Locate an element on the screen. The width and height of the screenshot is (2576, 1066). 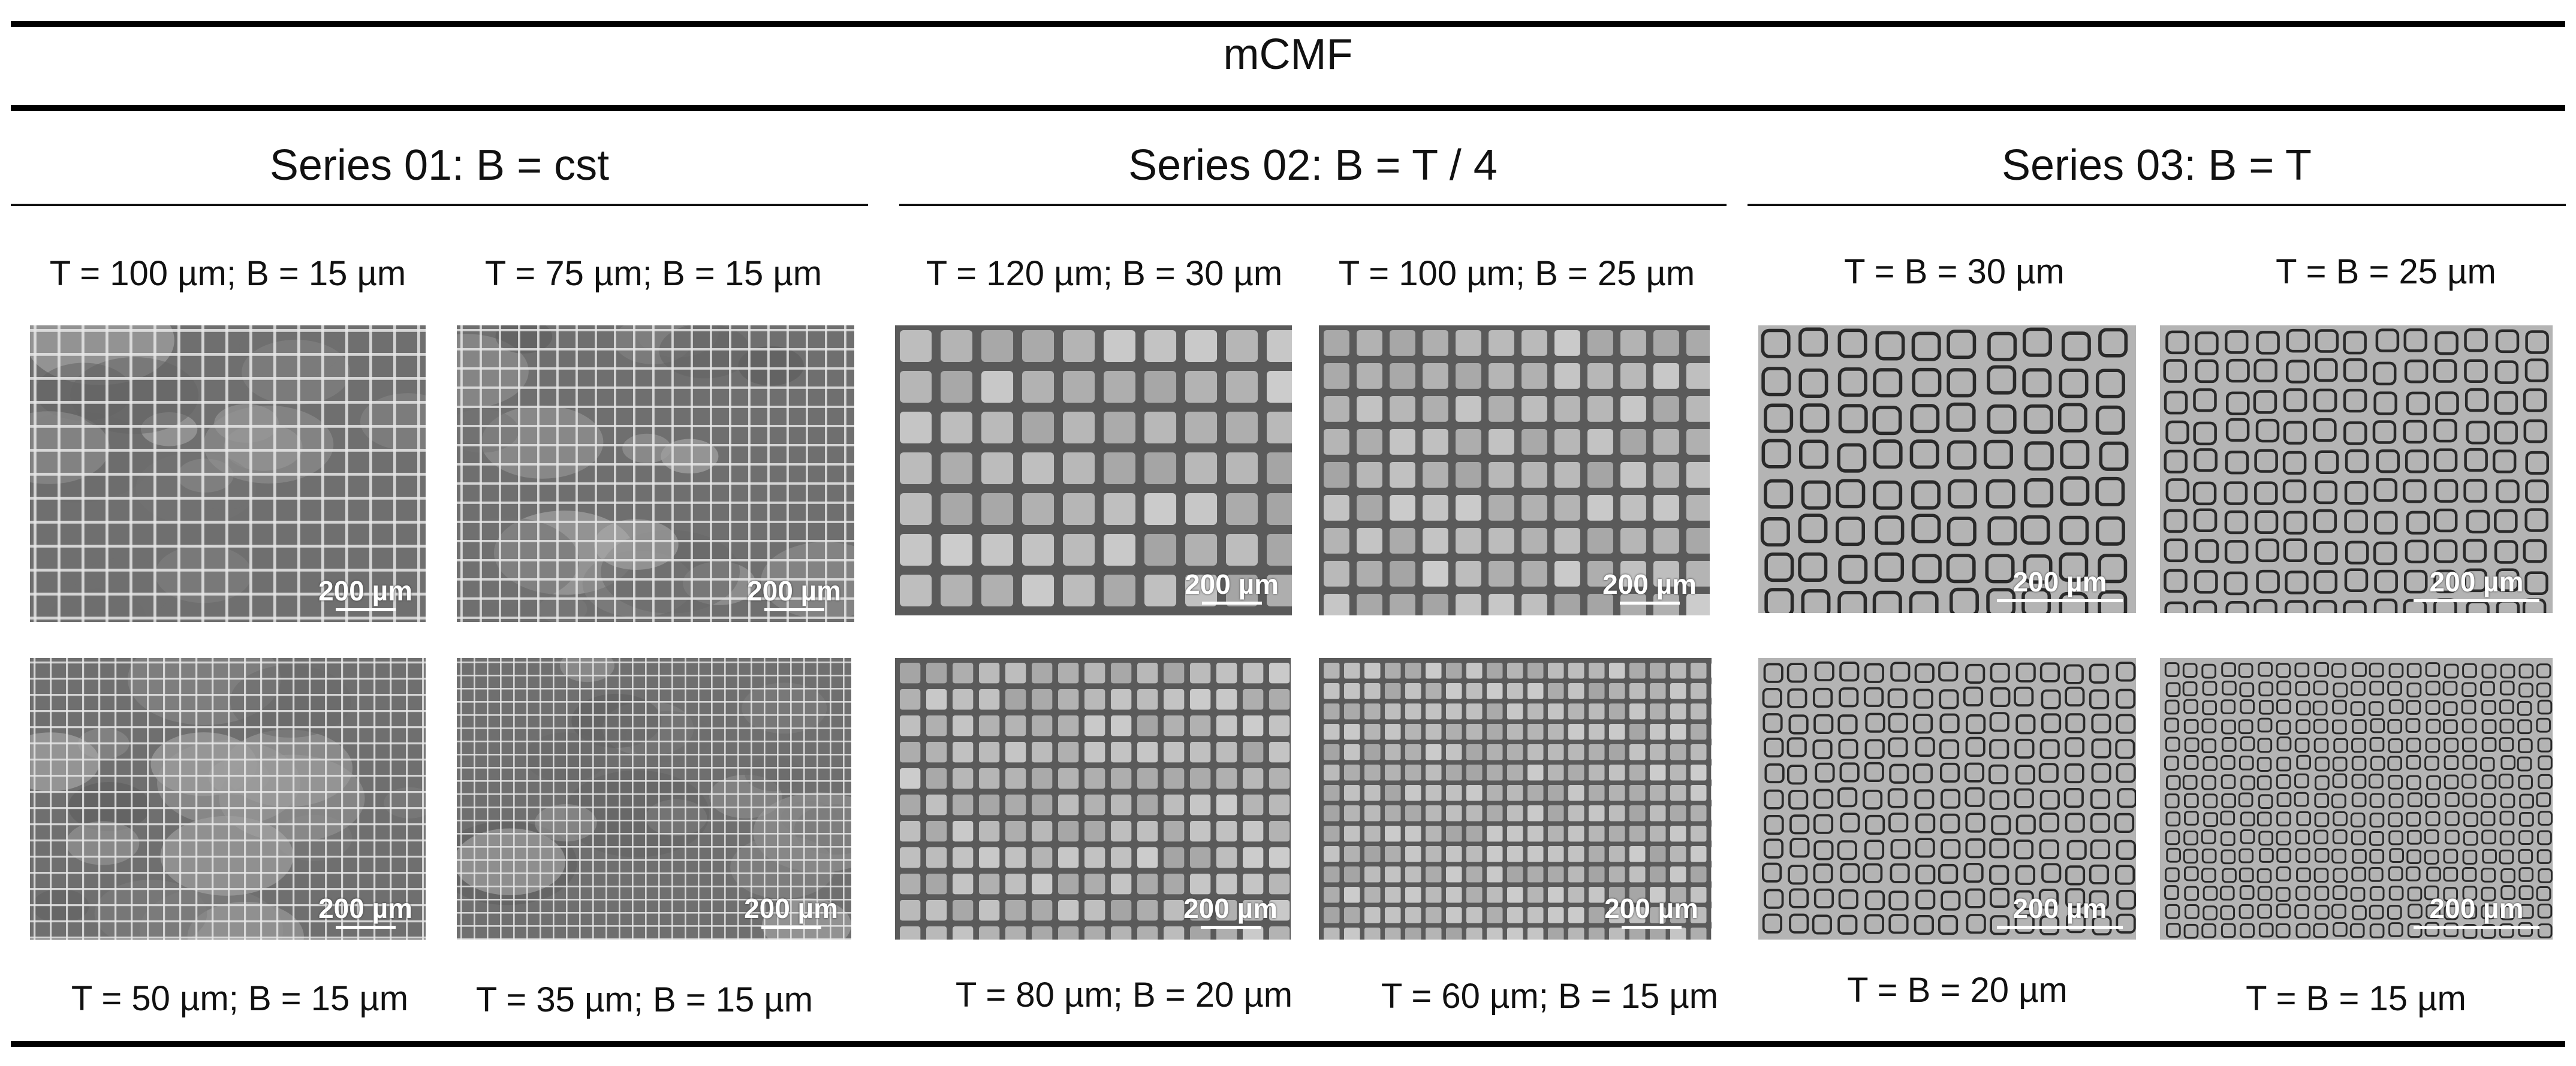
series-03-rule is located at coordinates (2157, 205).